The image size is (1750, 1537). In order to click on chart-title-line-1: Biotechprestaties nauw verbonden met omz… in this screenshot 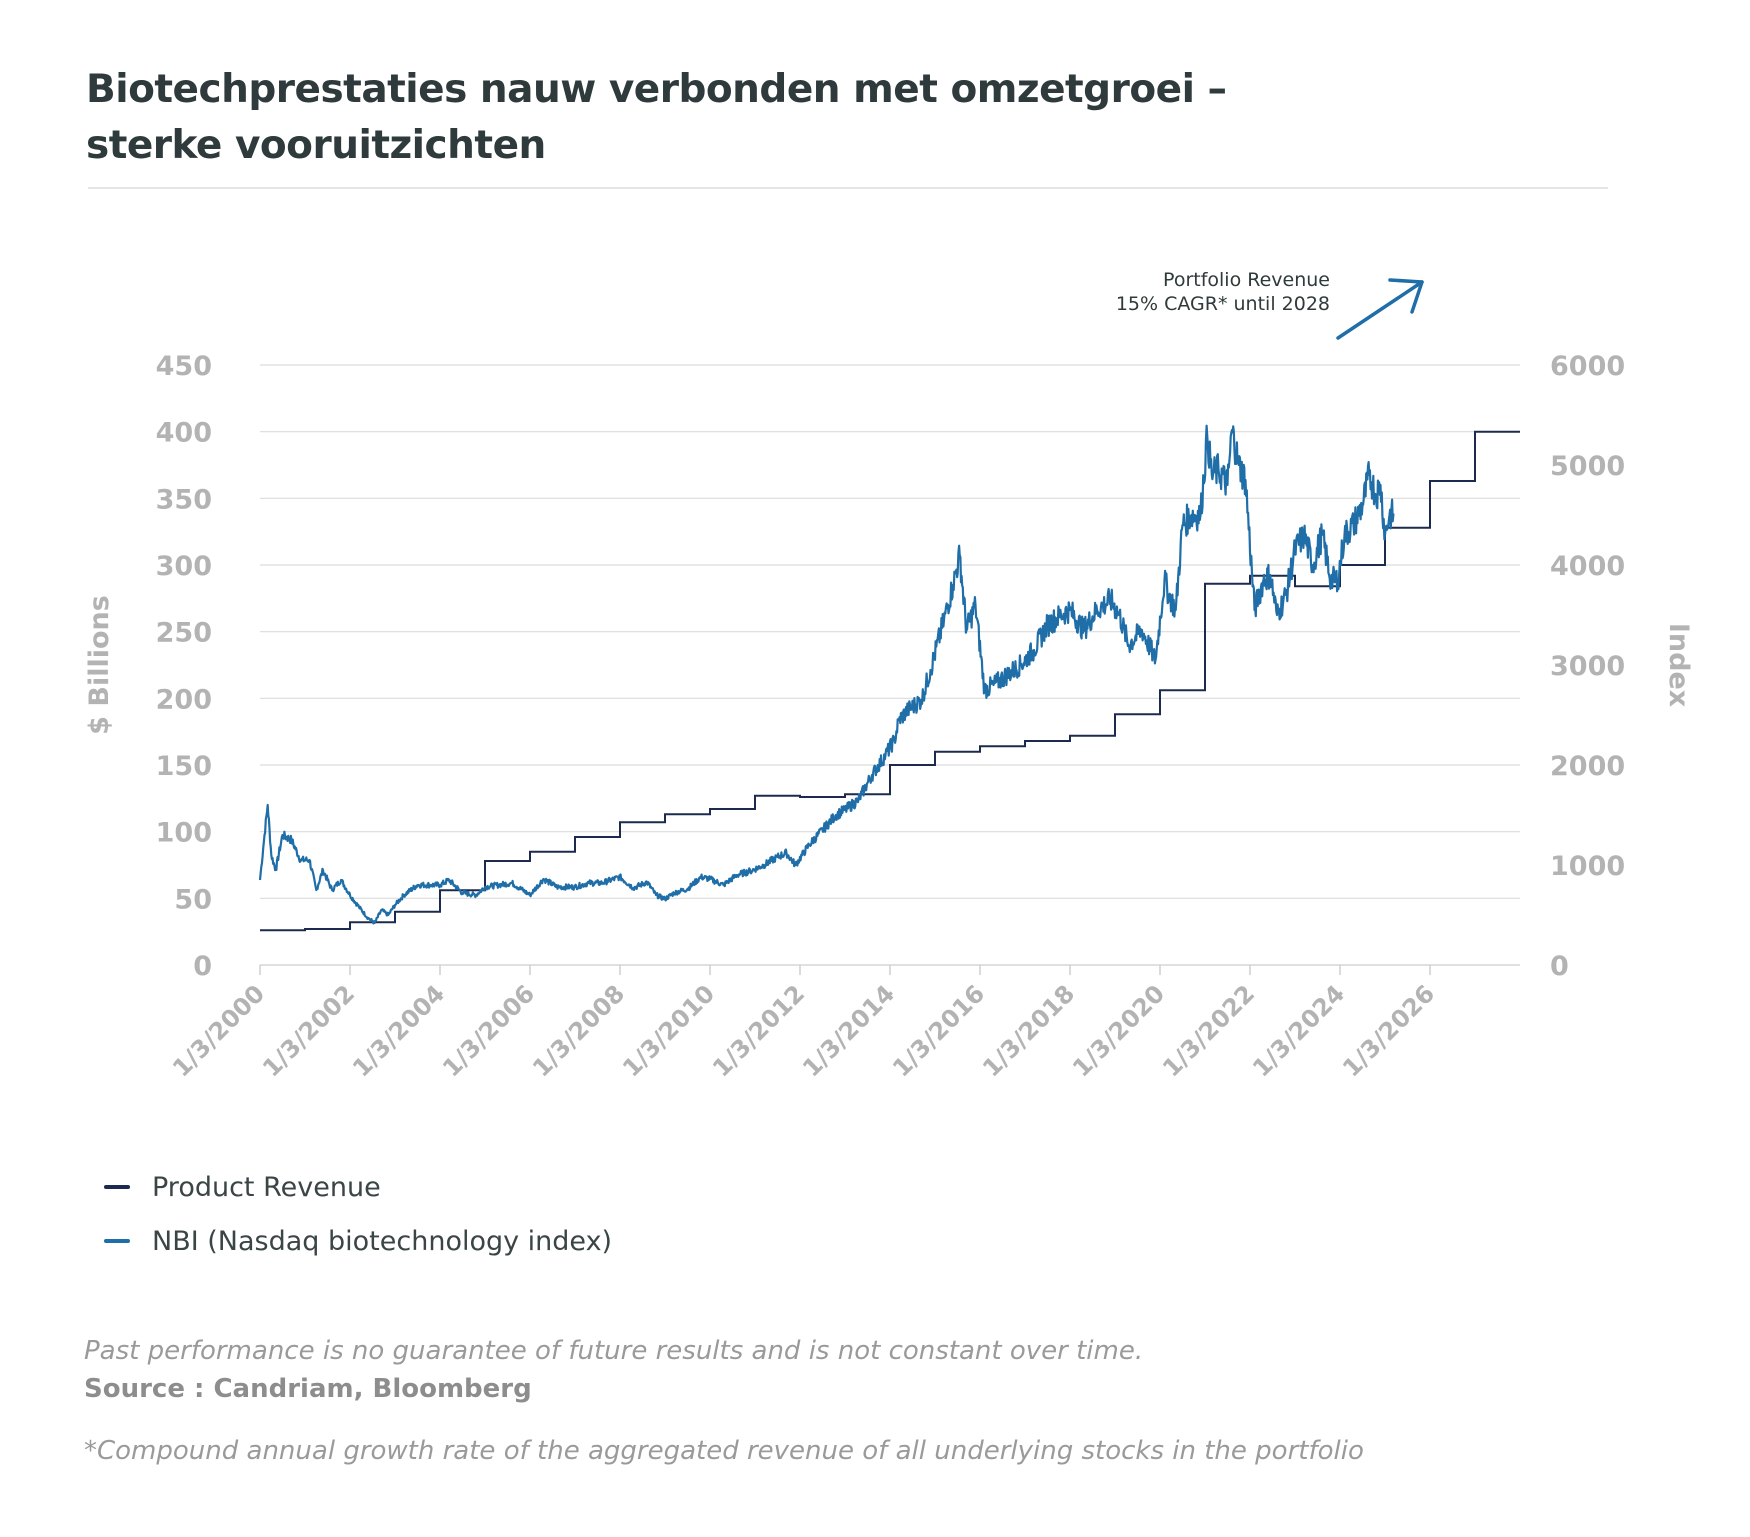, I will do `click(656, 89)`.